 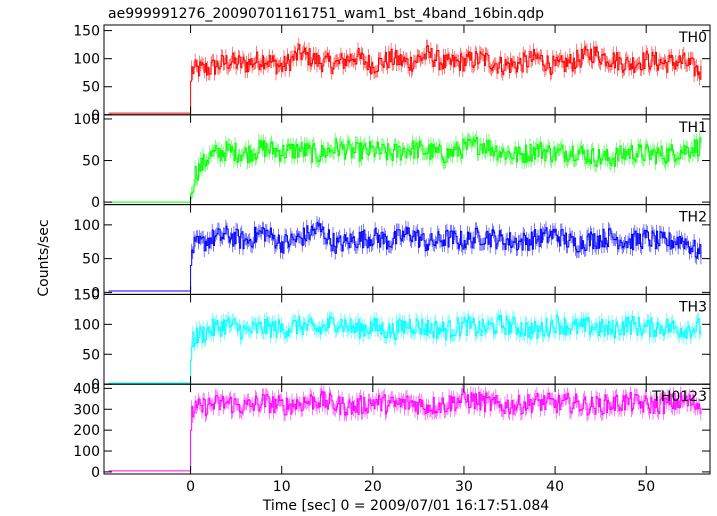 What do you see at coordinates (692, 218) in the screenshot?
I see `panel-label-TH2: TH2` at bounding box center [692, 218].